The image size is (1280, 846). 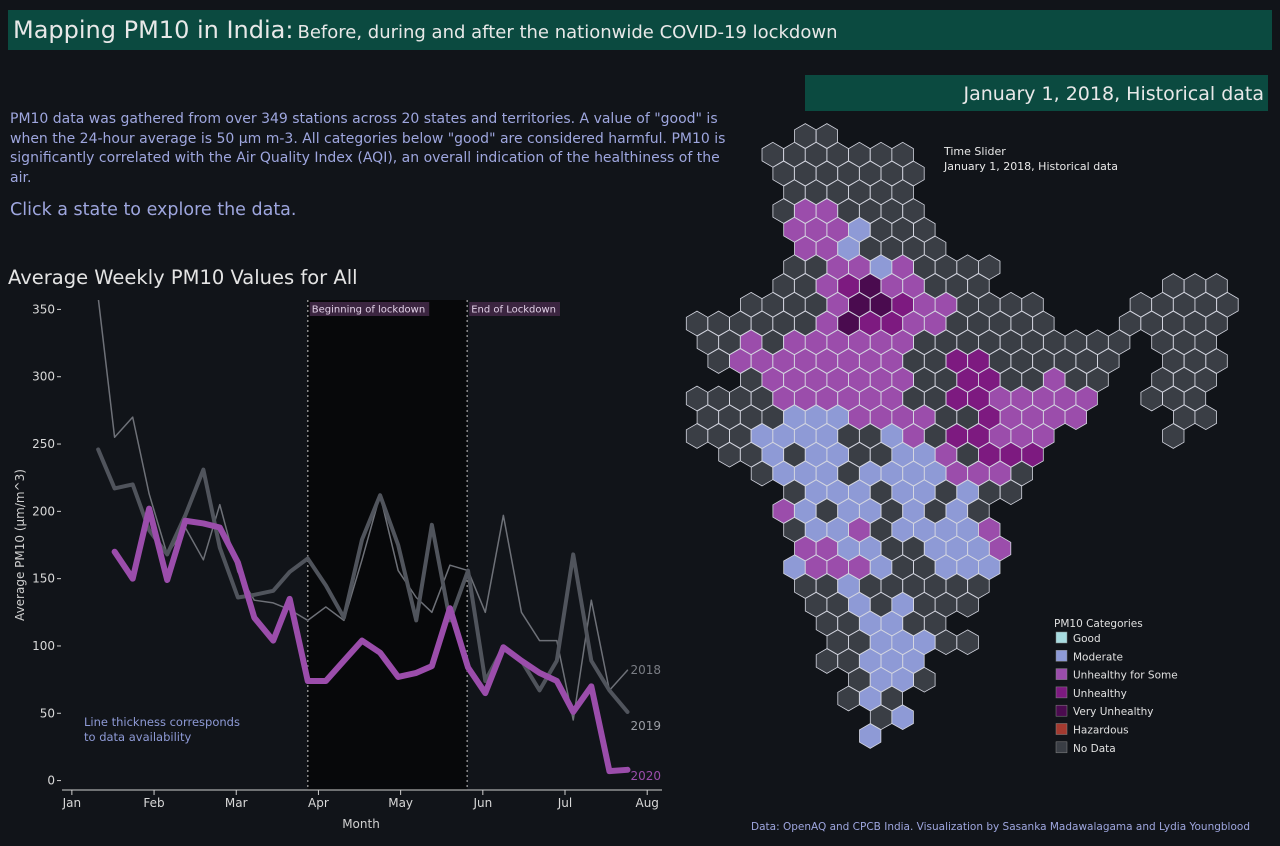 I want to click on y-tick-label: 50, so click(x=47, y=713).